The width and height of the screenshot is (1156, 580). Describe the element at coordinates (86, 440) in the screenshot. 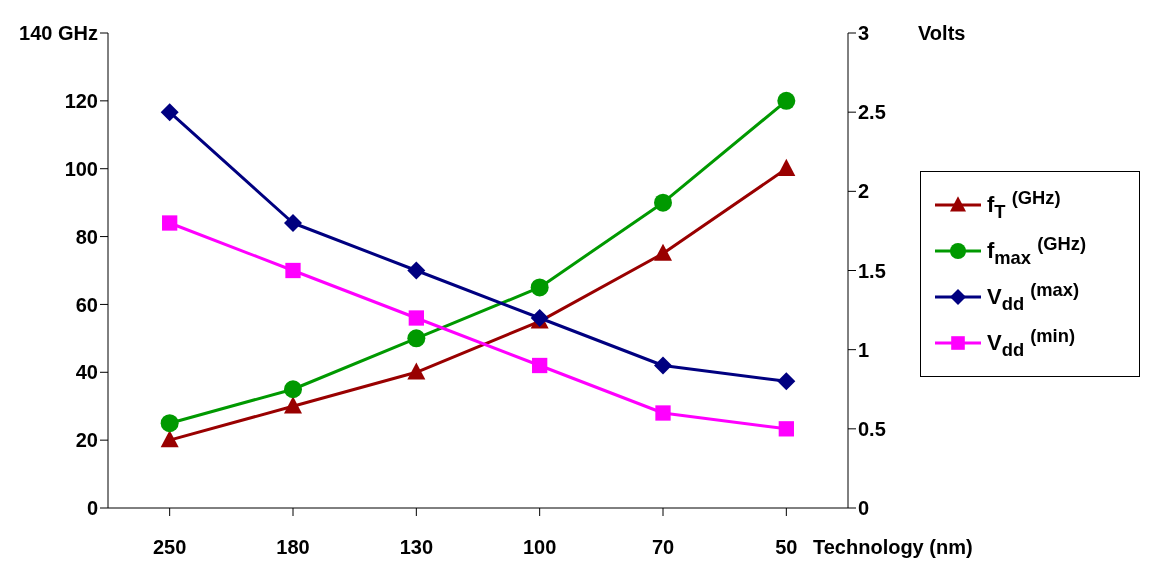

I see `y-tick-label: 20` at that location.